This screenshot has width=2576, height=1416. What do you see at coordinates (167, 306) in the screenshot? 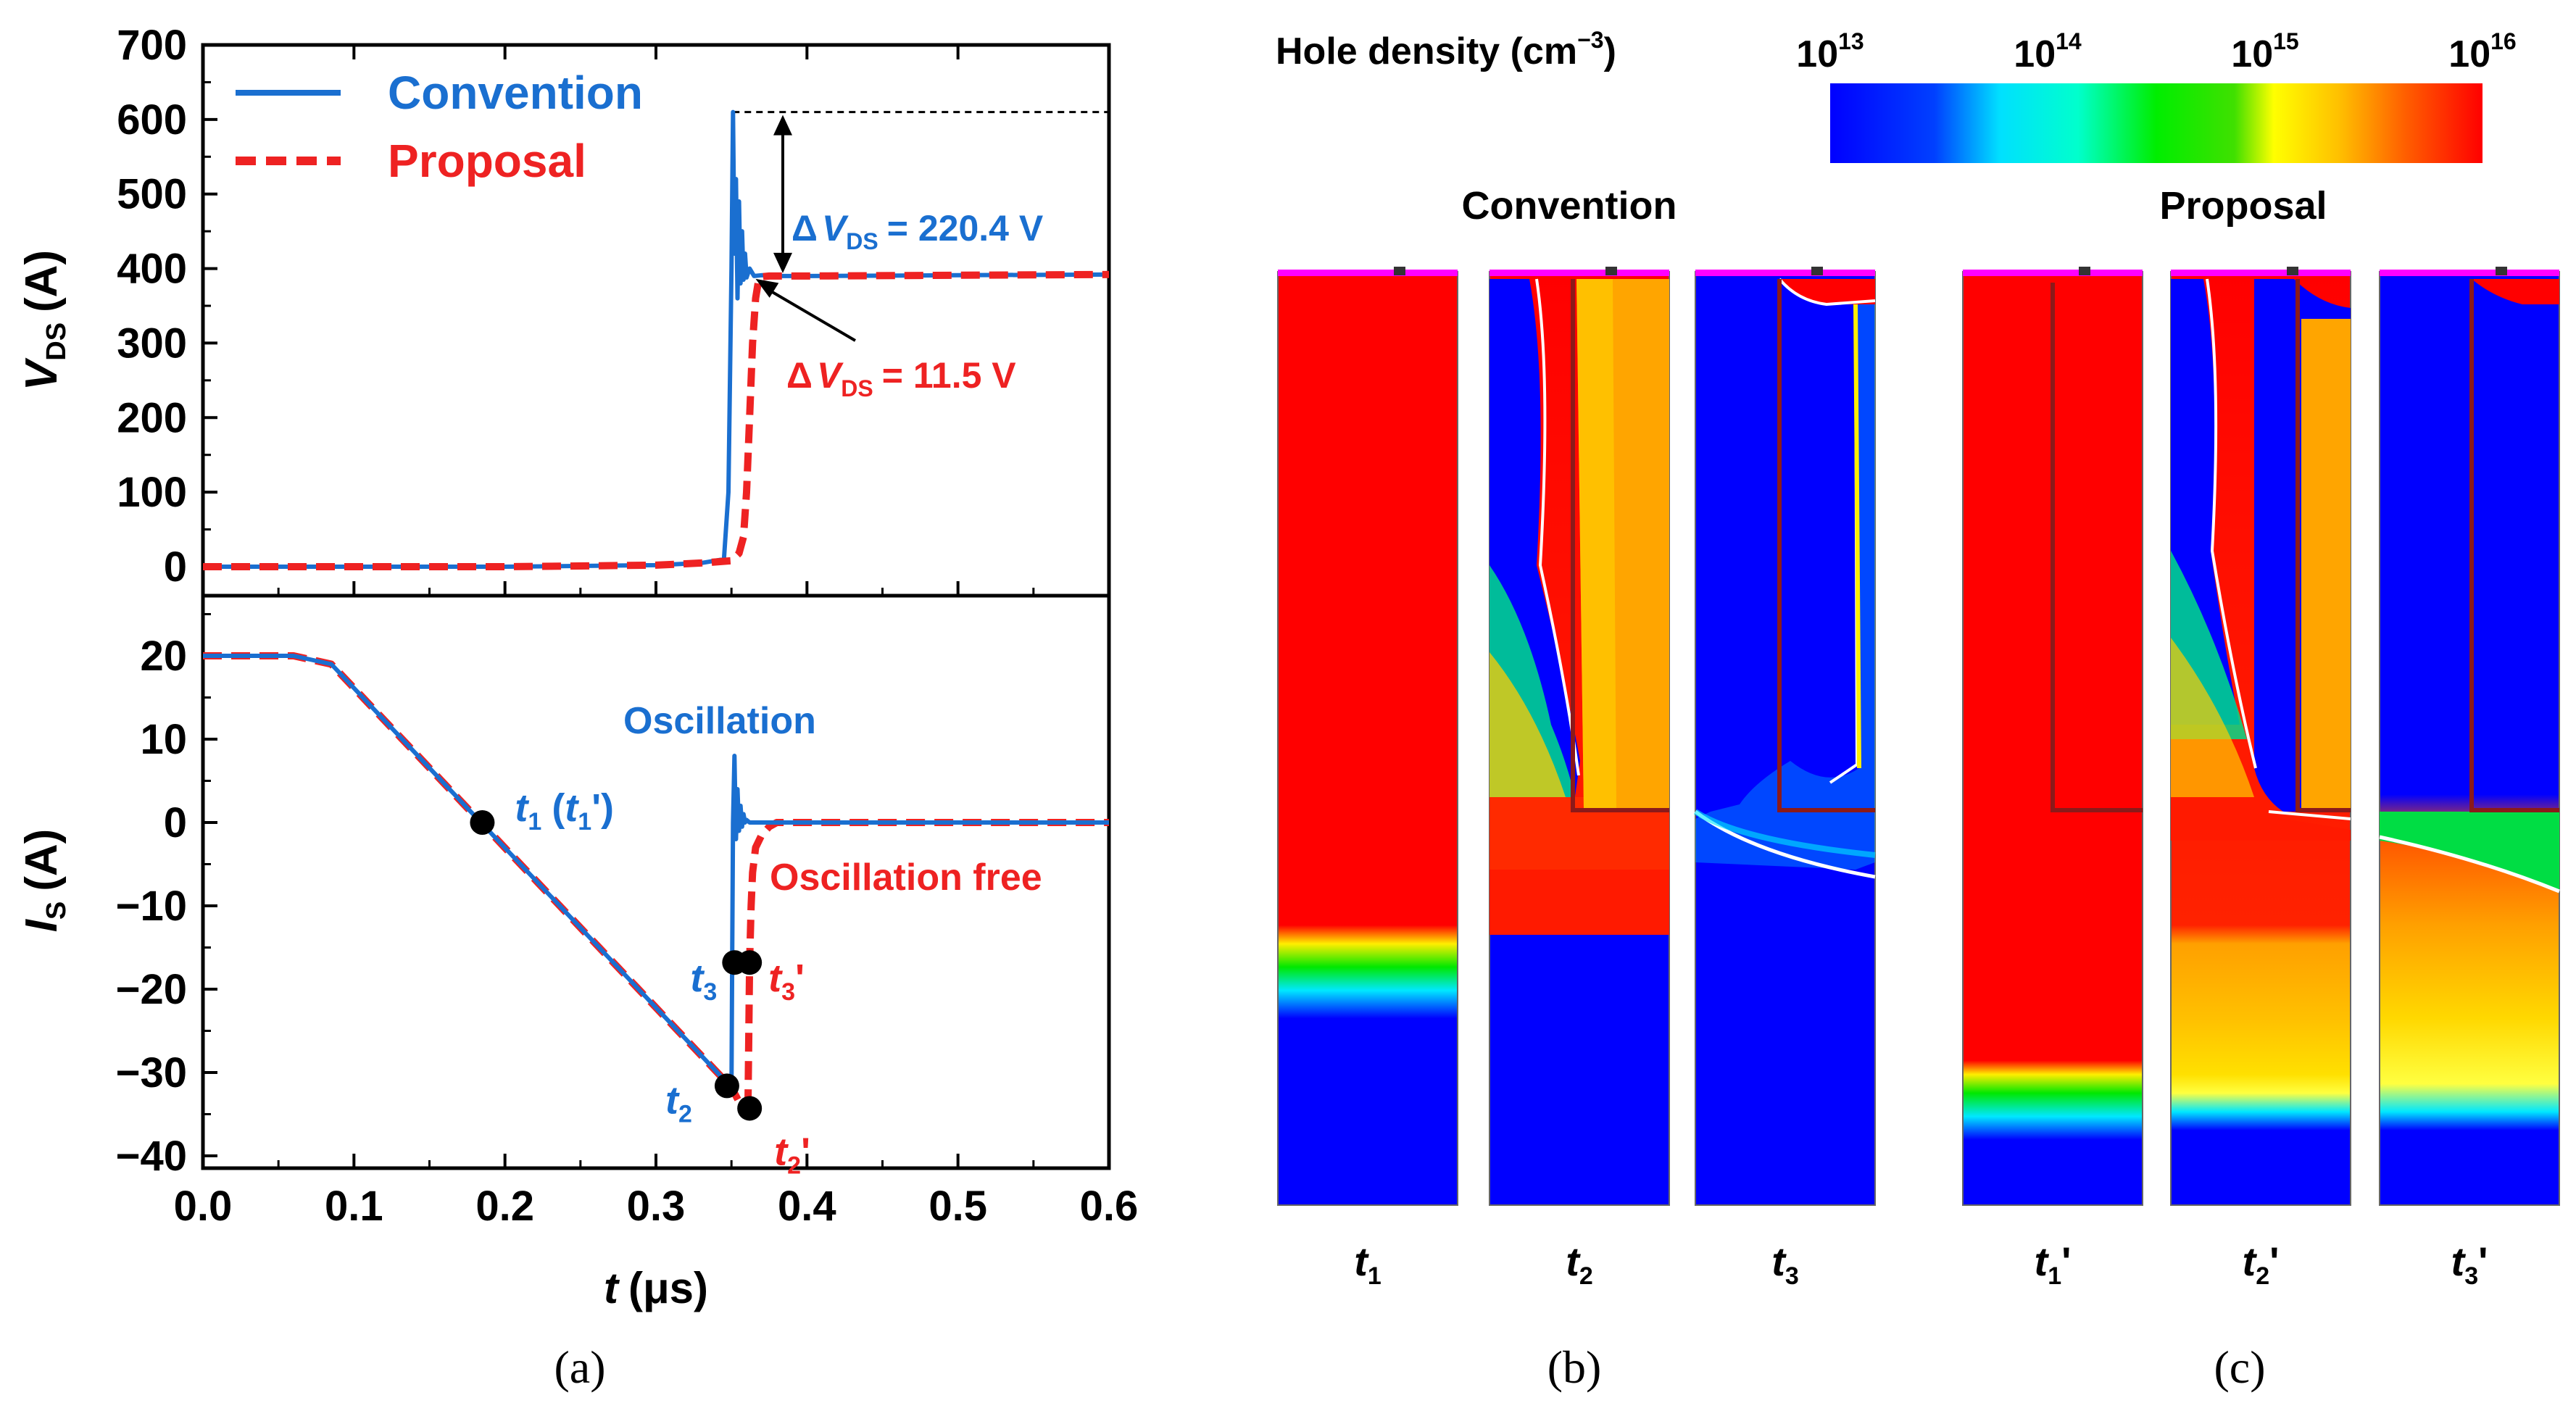
I see `vds-y-ticks: 0 100 200 300 400 500 600 700` at bounding box center [167, 306].